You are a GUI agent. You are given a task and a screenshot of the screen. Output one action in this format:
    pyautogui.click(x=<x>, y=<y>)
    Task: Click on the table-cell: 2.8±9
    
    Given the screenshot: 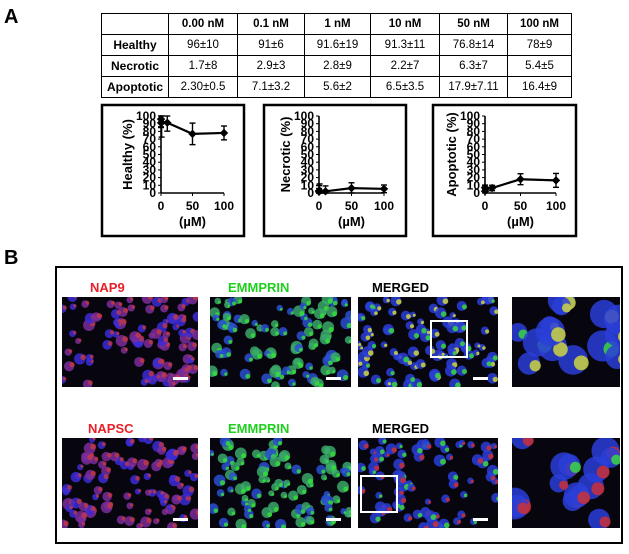 What is the action you would take?
    pyautogui.click(x=337, y=66)
    